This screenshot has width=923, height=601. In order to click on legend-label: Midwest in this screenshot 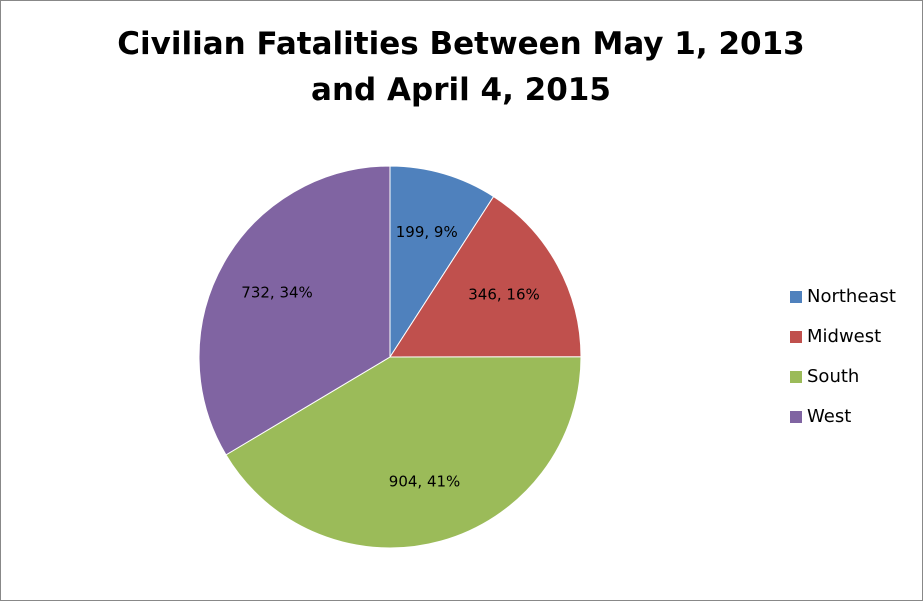, I will do `click(844, 336)`.